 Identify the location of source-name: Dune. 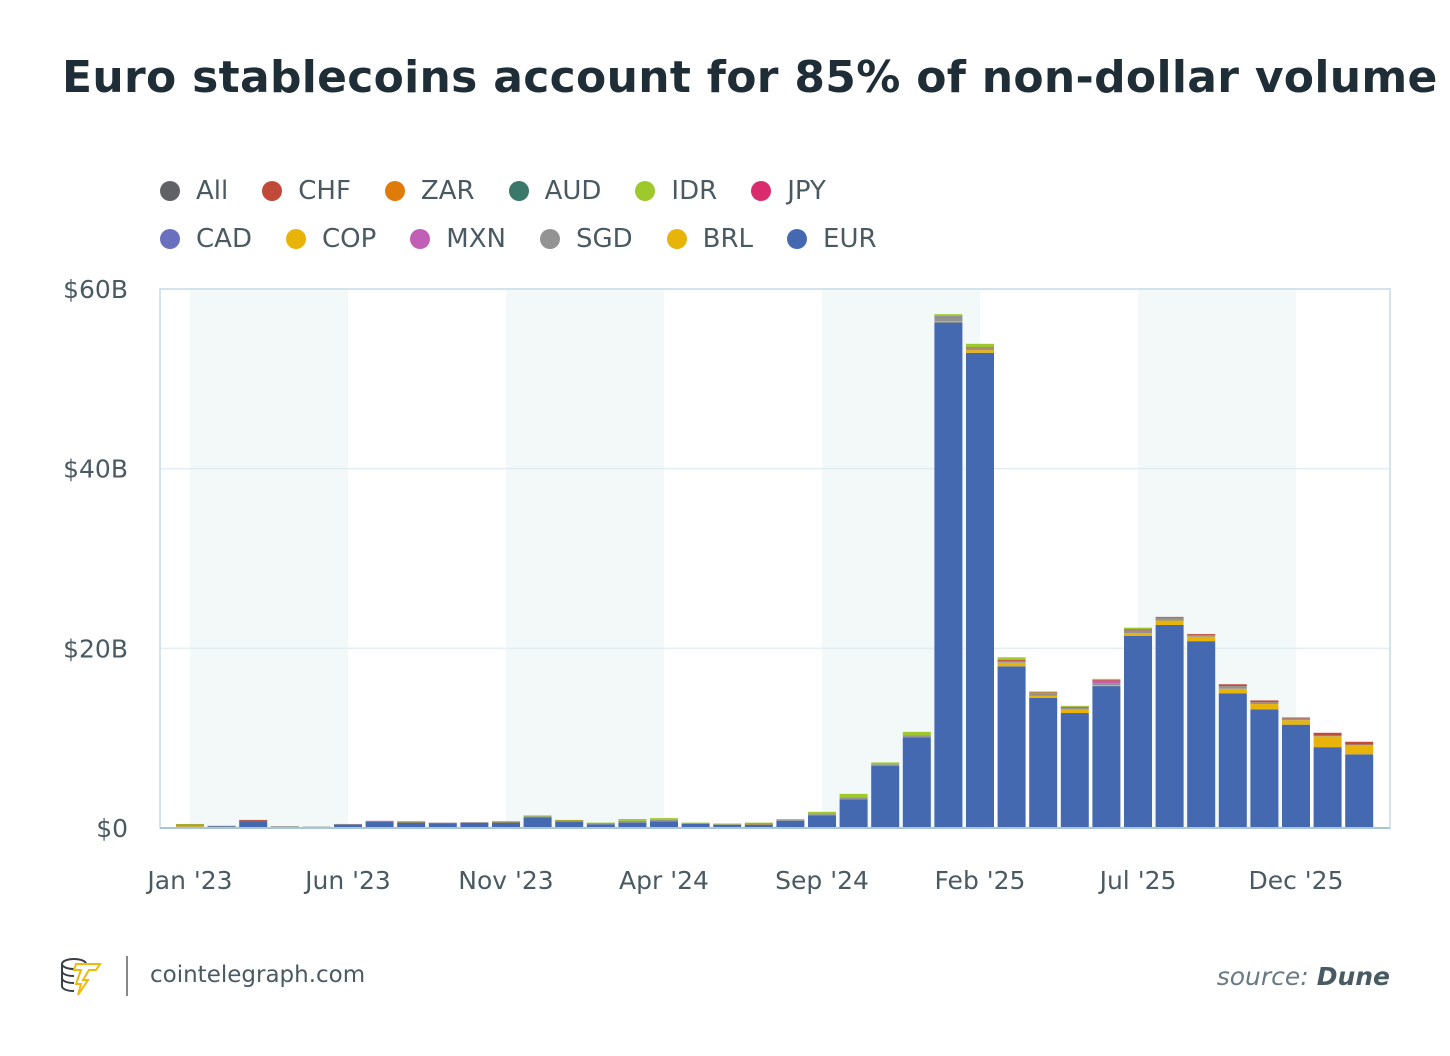
(1353, 976).